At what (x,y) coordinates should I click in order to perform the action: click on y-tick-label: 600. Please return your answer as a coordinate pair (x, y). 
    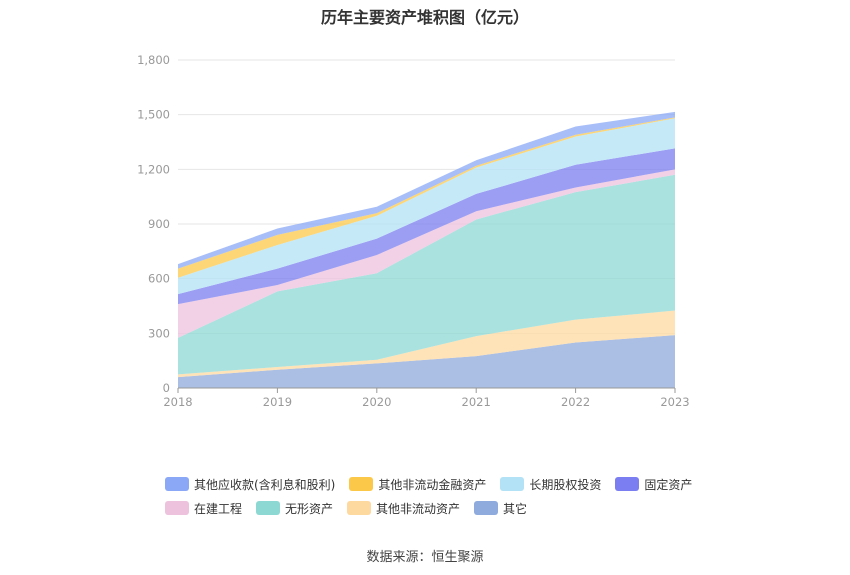
    Looking at the image, I should click on (159, 279).